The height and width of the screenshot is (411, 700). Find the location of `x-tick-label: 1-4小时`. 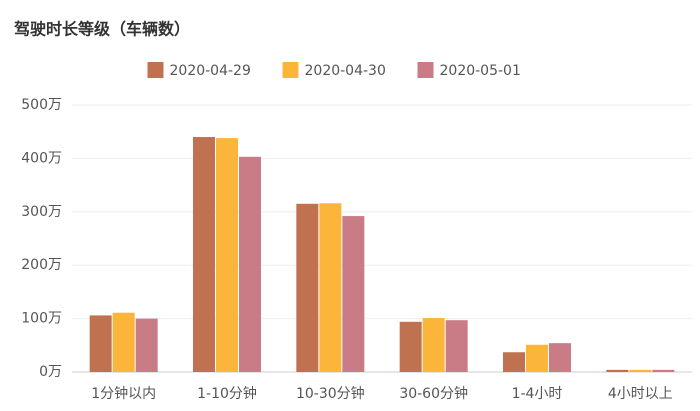

x-tick-label: 1-4小时 is located at coordinates (537, 394).